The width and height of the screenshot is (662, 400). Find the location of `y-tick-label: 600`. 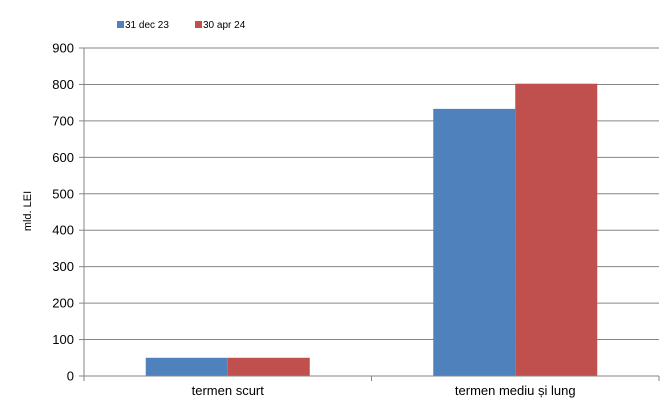

y-tick-label: 600 is located at coordinates (63, 157).